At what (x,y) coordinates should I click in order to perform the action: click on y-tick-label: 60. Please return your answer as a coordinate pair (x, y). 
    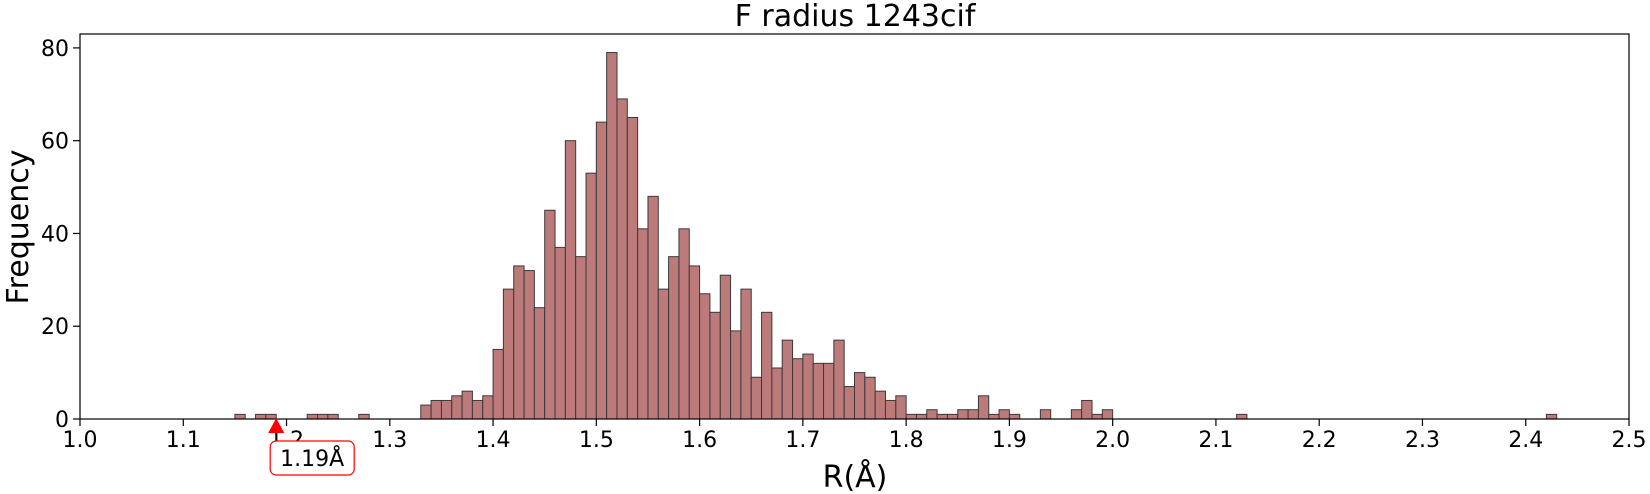
    Looking at the image, I should click on (55, 142).